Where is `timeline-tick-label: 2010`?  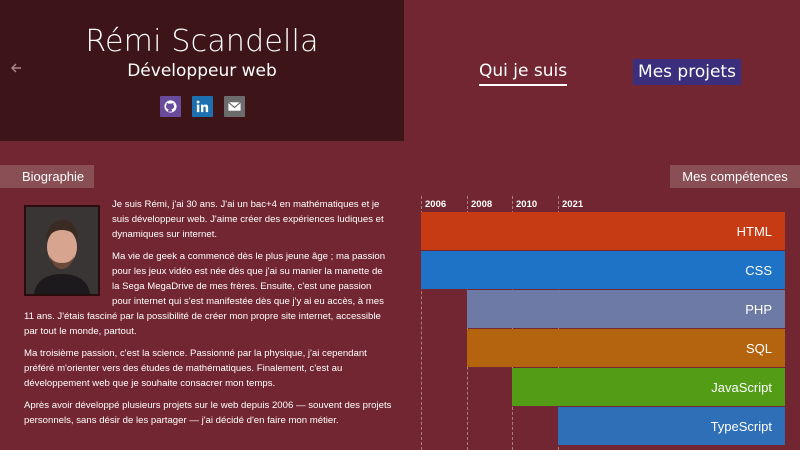
timeline-tick-label: 2010 is located at coordinates (527, 204).